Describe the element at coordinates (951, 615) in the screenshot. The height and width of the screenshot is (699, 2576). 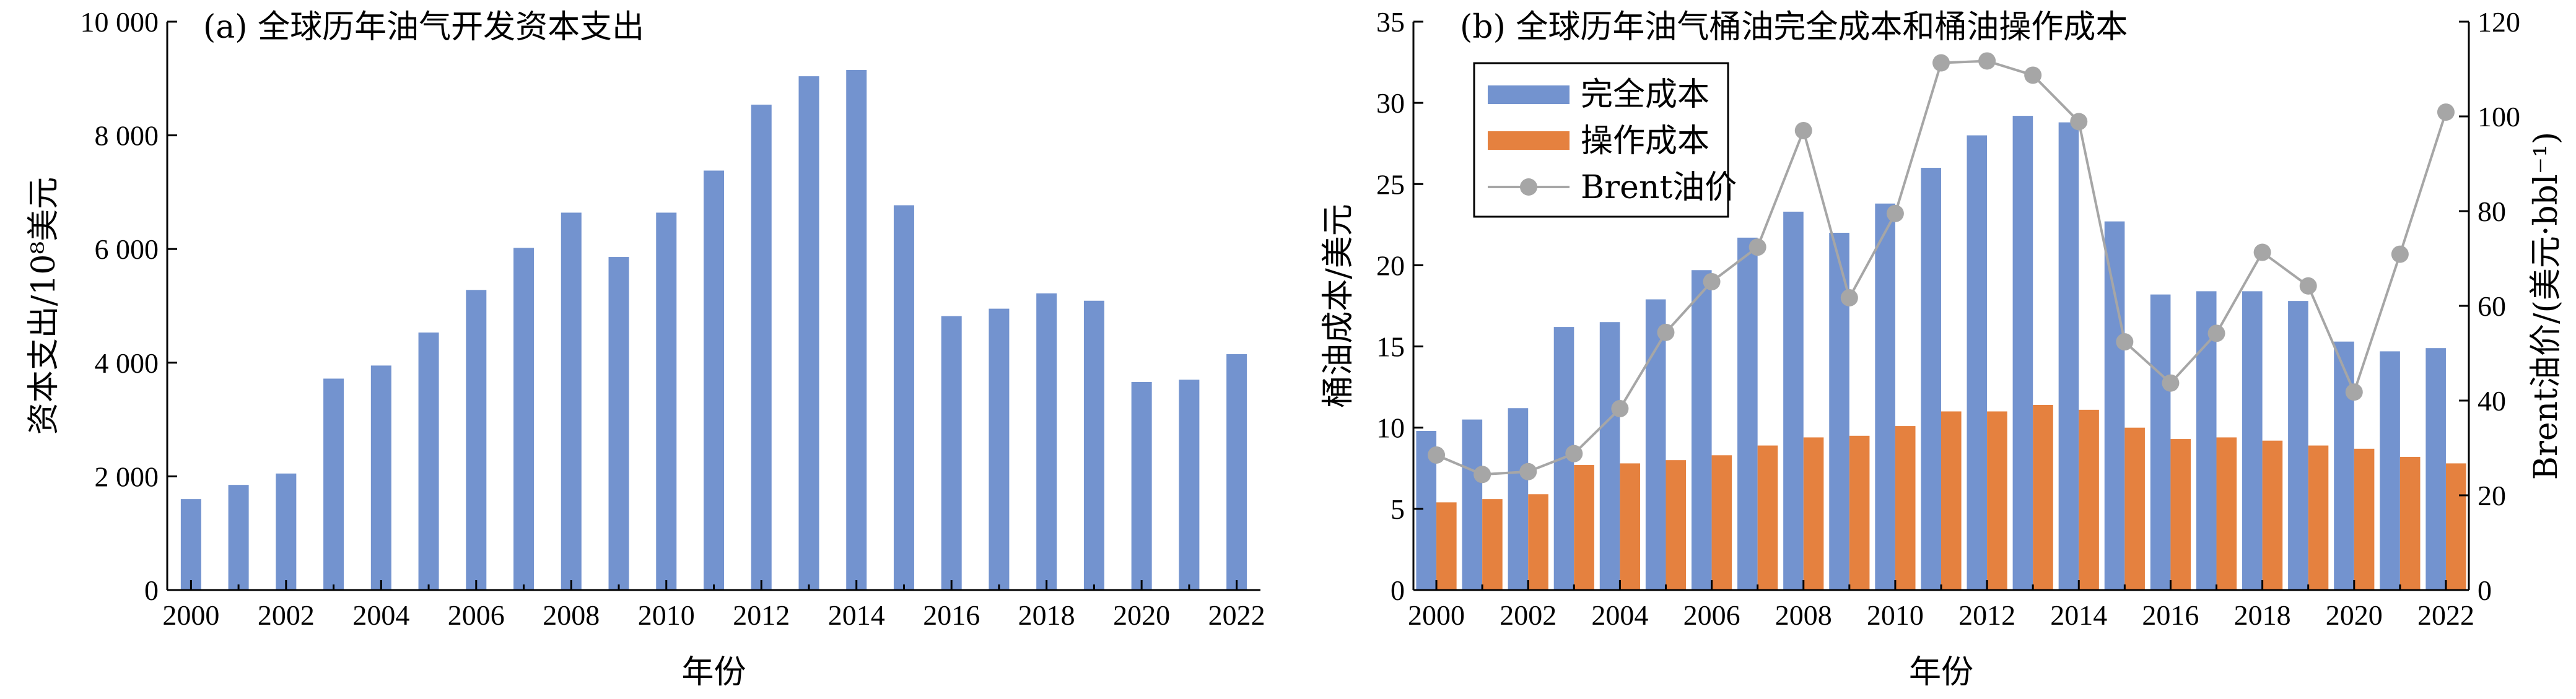
I see `chart-a-x-tick-label: 2016` at that location.